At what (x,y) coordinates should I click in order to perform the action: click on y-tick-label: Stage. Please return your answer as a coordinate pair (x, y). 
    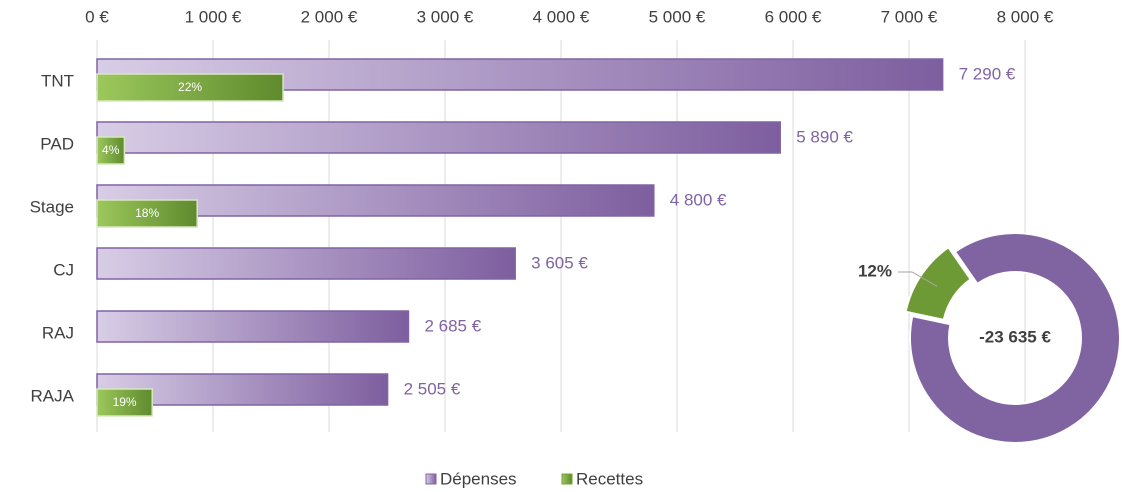
    Looking at the image, I should click on (52, 206).